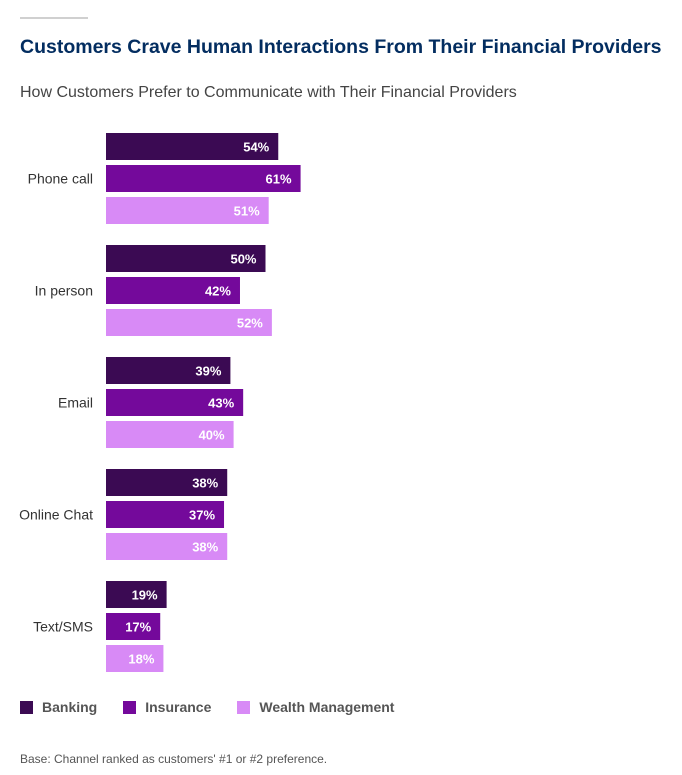 Image resolution: width=682 pixels, height=775 pixels. Describe the element at coordinates (187, 210) in the screenshot. I see `bar-phone-call-wealth-management` at that location.